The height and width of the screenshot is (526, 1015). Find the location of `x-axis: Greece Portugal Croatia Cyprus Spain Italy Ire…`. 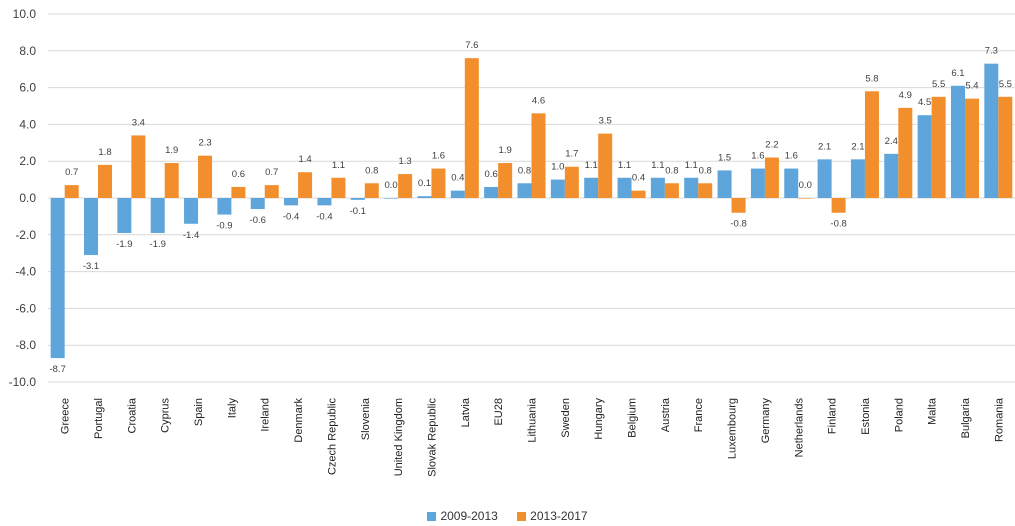

x-axis: Greece Portugal Croatia Cyprus Spain Italy Ire… is located at coordinates (533, 437).